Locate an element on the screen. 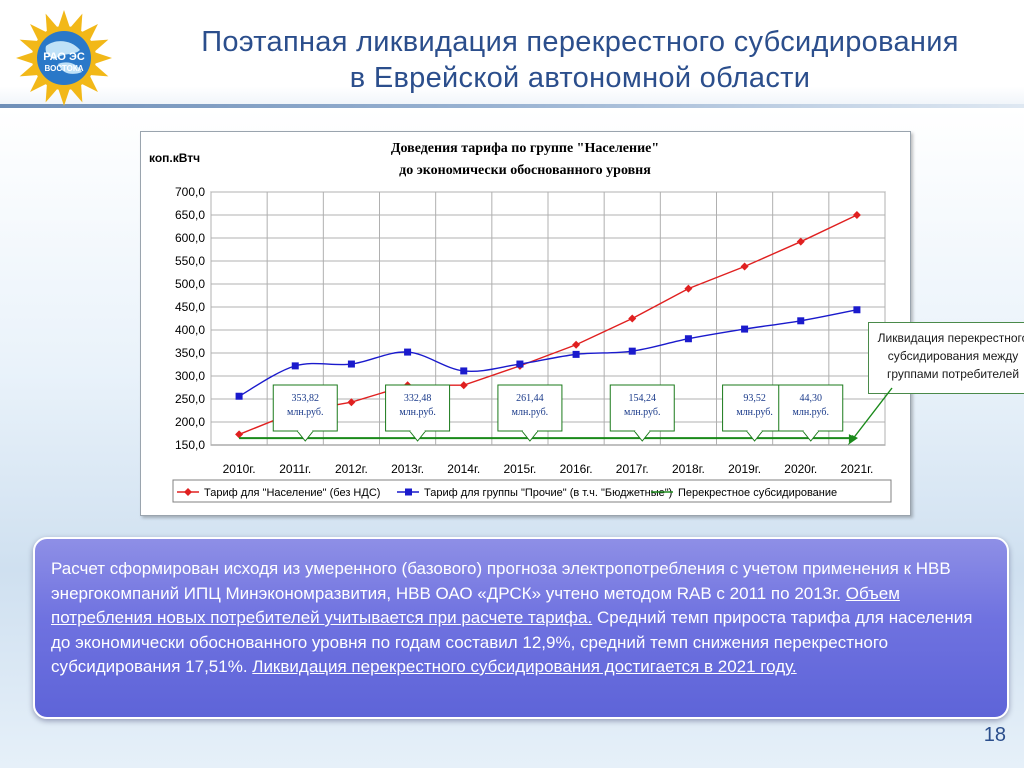 This screenshot has width=1024, height=768. x-tick-label: 2010г. is located at coordinates (239, 469).